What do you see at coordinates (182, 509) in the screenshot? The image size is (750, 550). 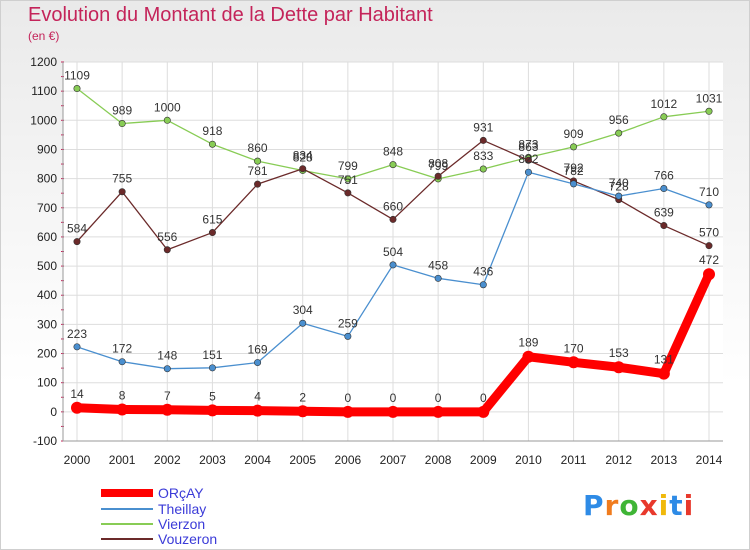 I see `legend-label-theillay: Theillay` at bounding box center [182, 509].